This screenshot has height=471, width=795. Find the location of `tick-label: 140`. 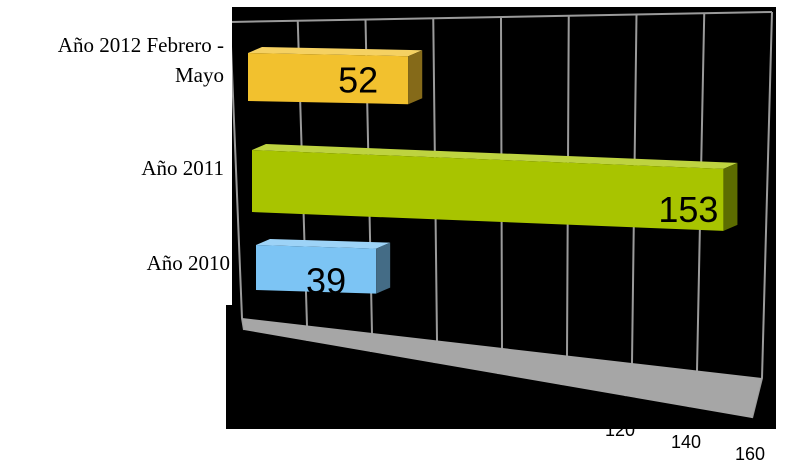

tick-label: 140 is located at coordinates (686, 442).